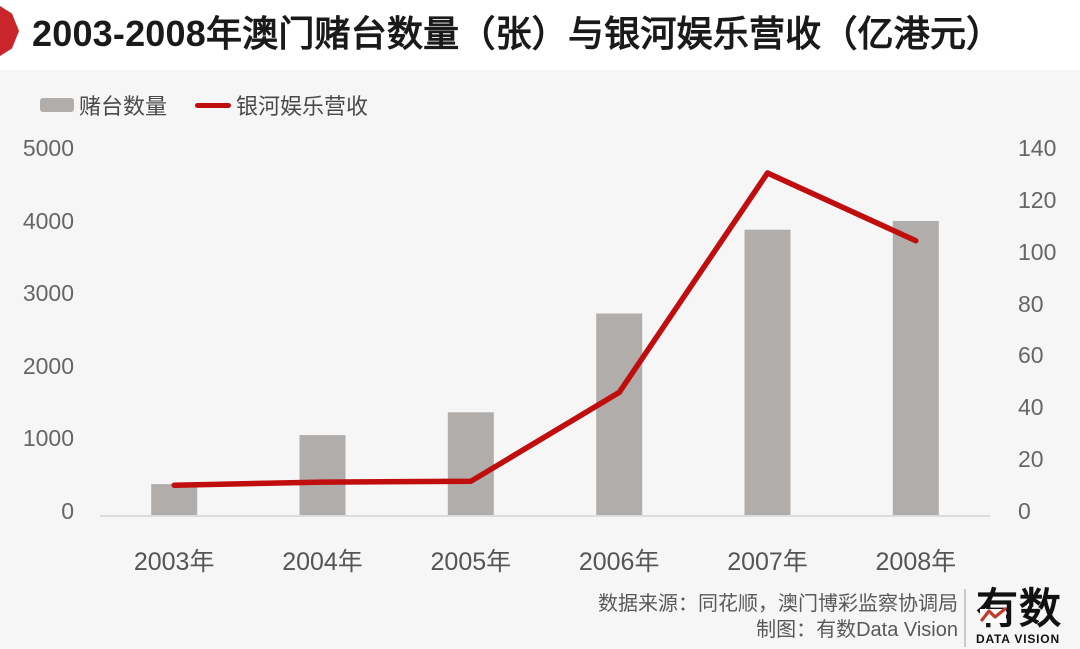 The height and width of the screenshot is (649, 1080). Describe the element at coordinates (48, 365) in the screenshot. I see `left-axis-tick-2000: 2000` at that location.